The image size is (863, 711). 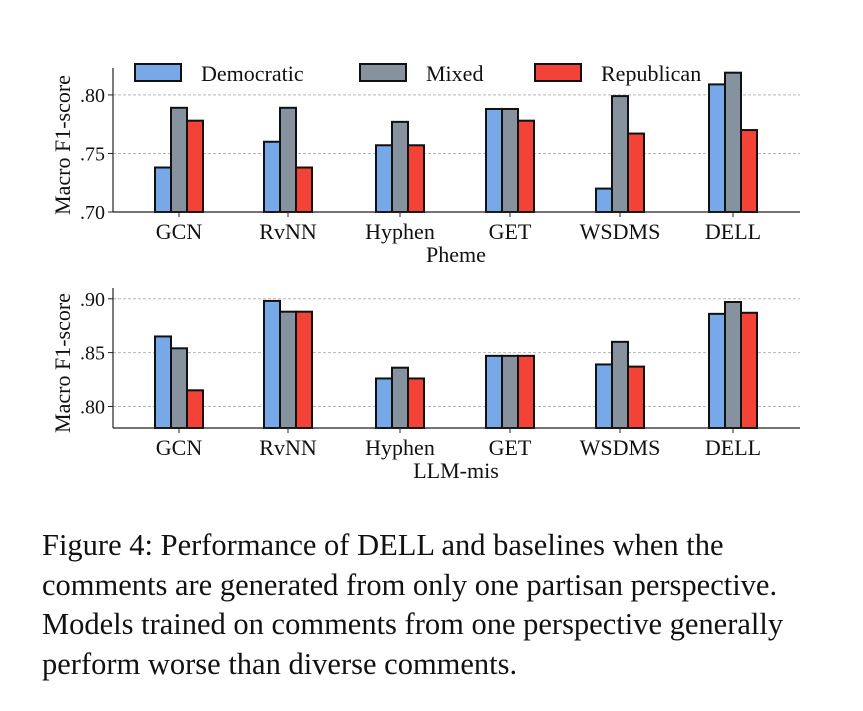 What do you see at coordinates (252, 73) in the screenshot?
I see `legend-label-democratic: Democratic` at bounding box center [252, 73].